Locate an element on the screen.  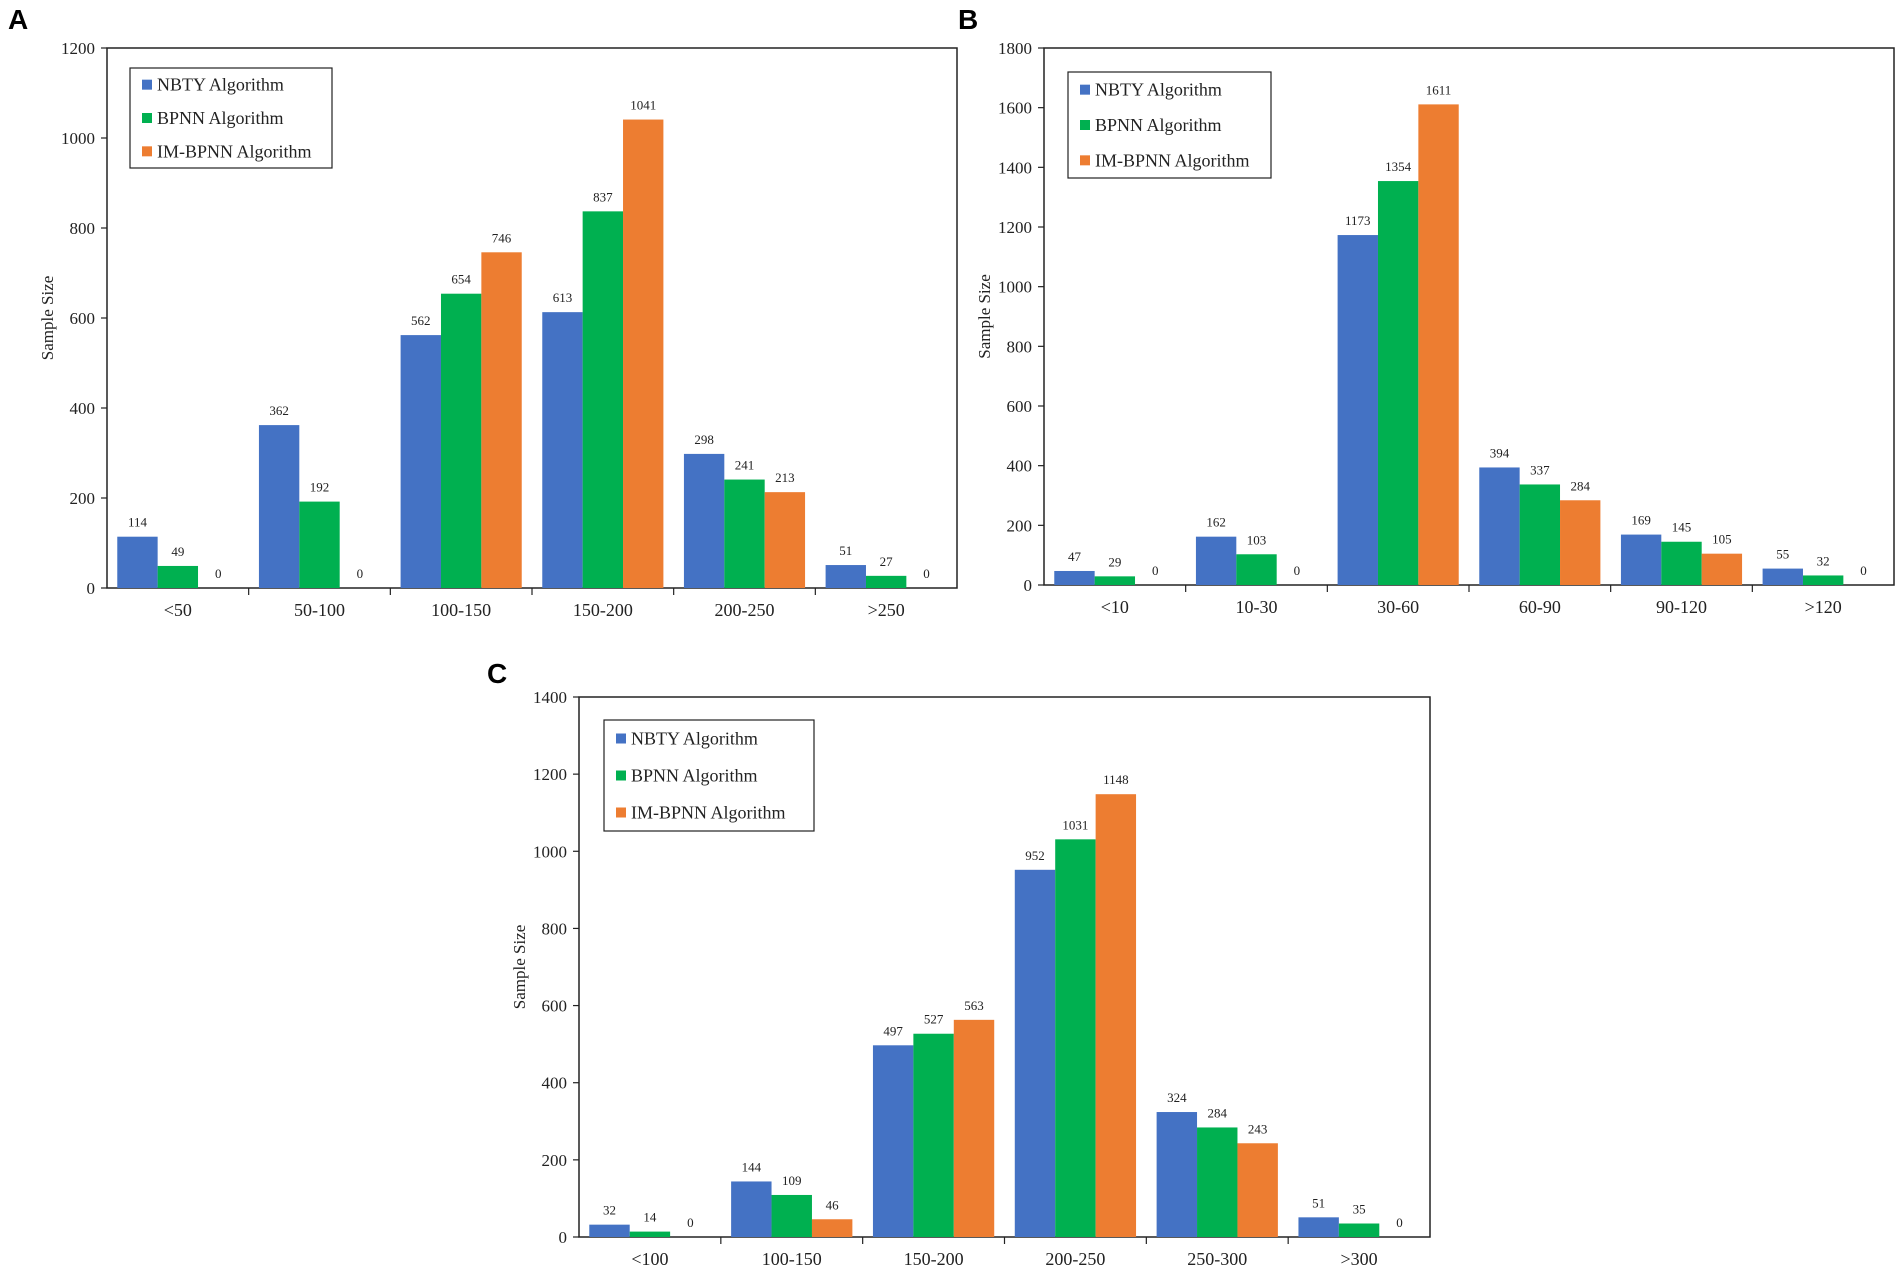
data-label: 1611 is located at coordinates (1439, 89).